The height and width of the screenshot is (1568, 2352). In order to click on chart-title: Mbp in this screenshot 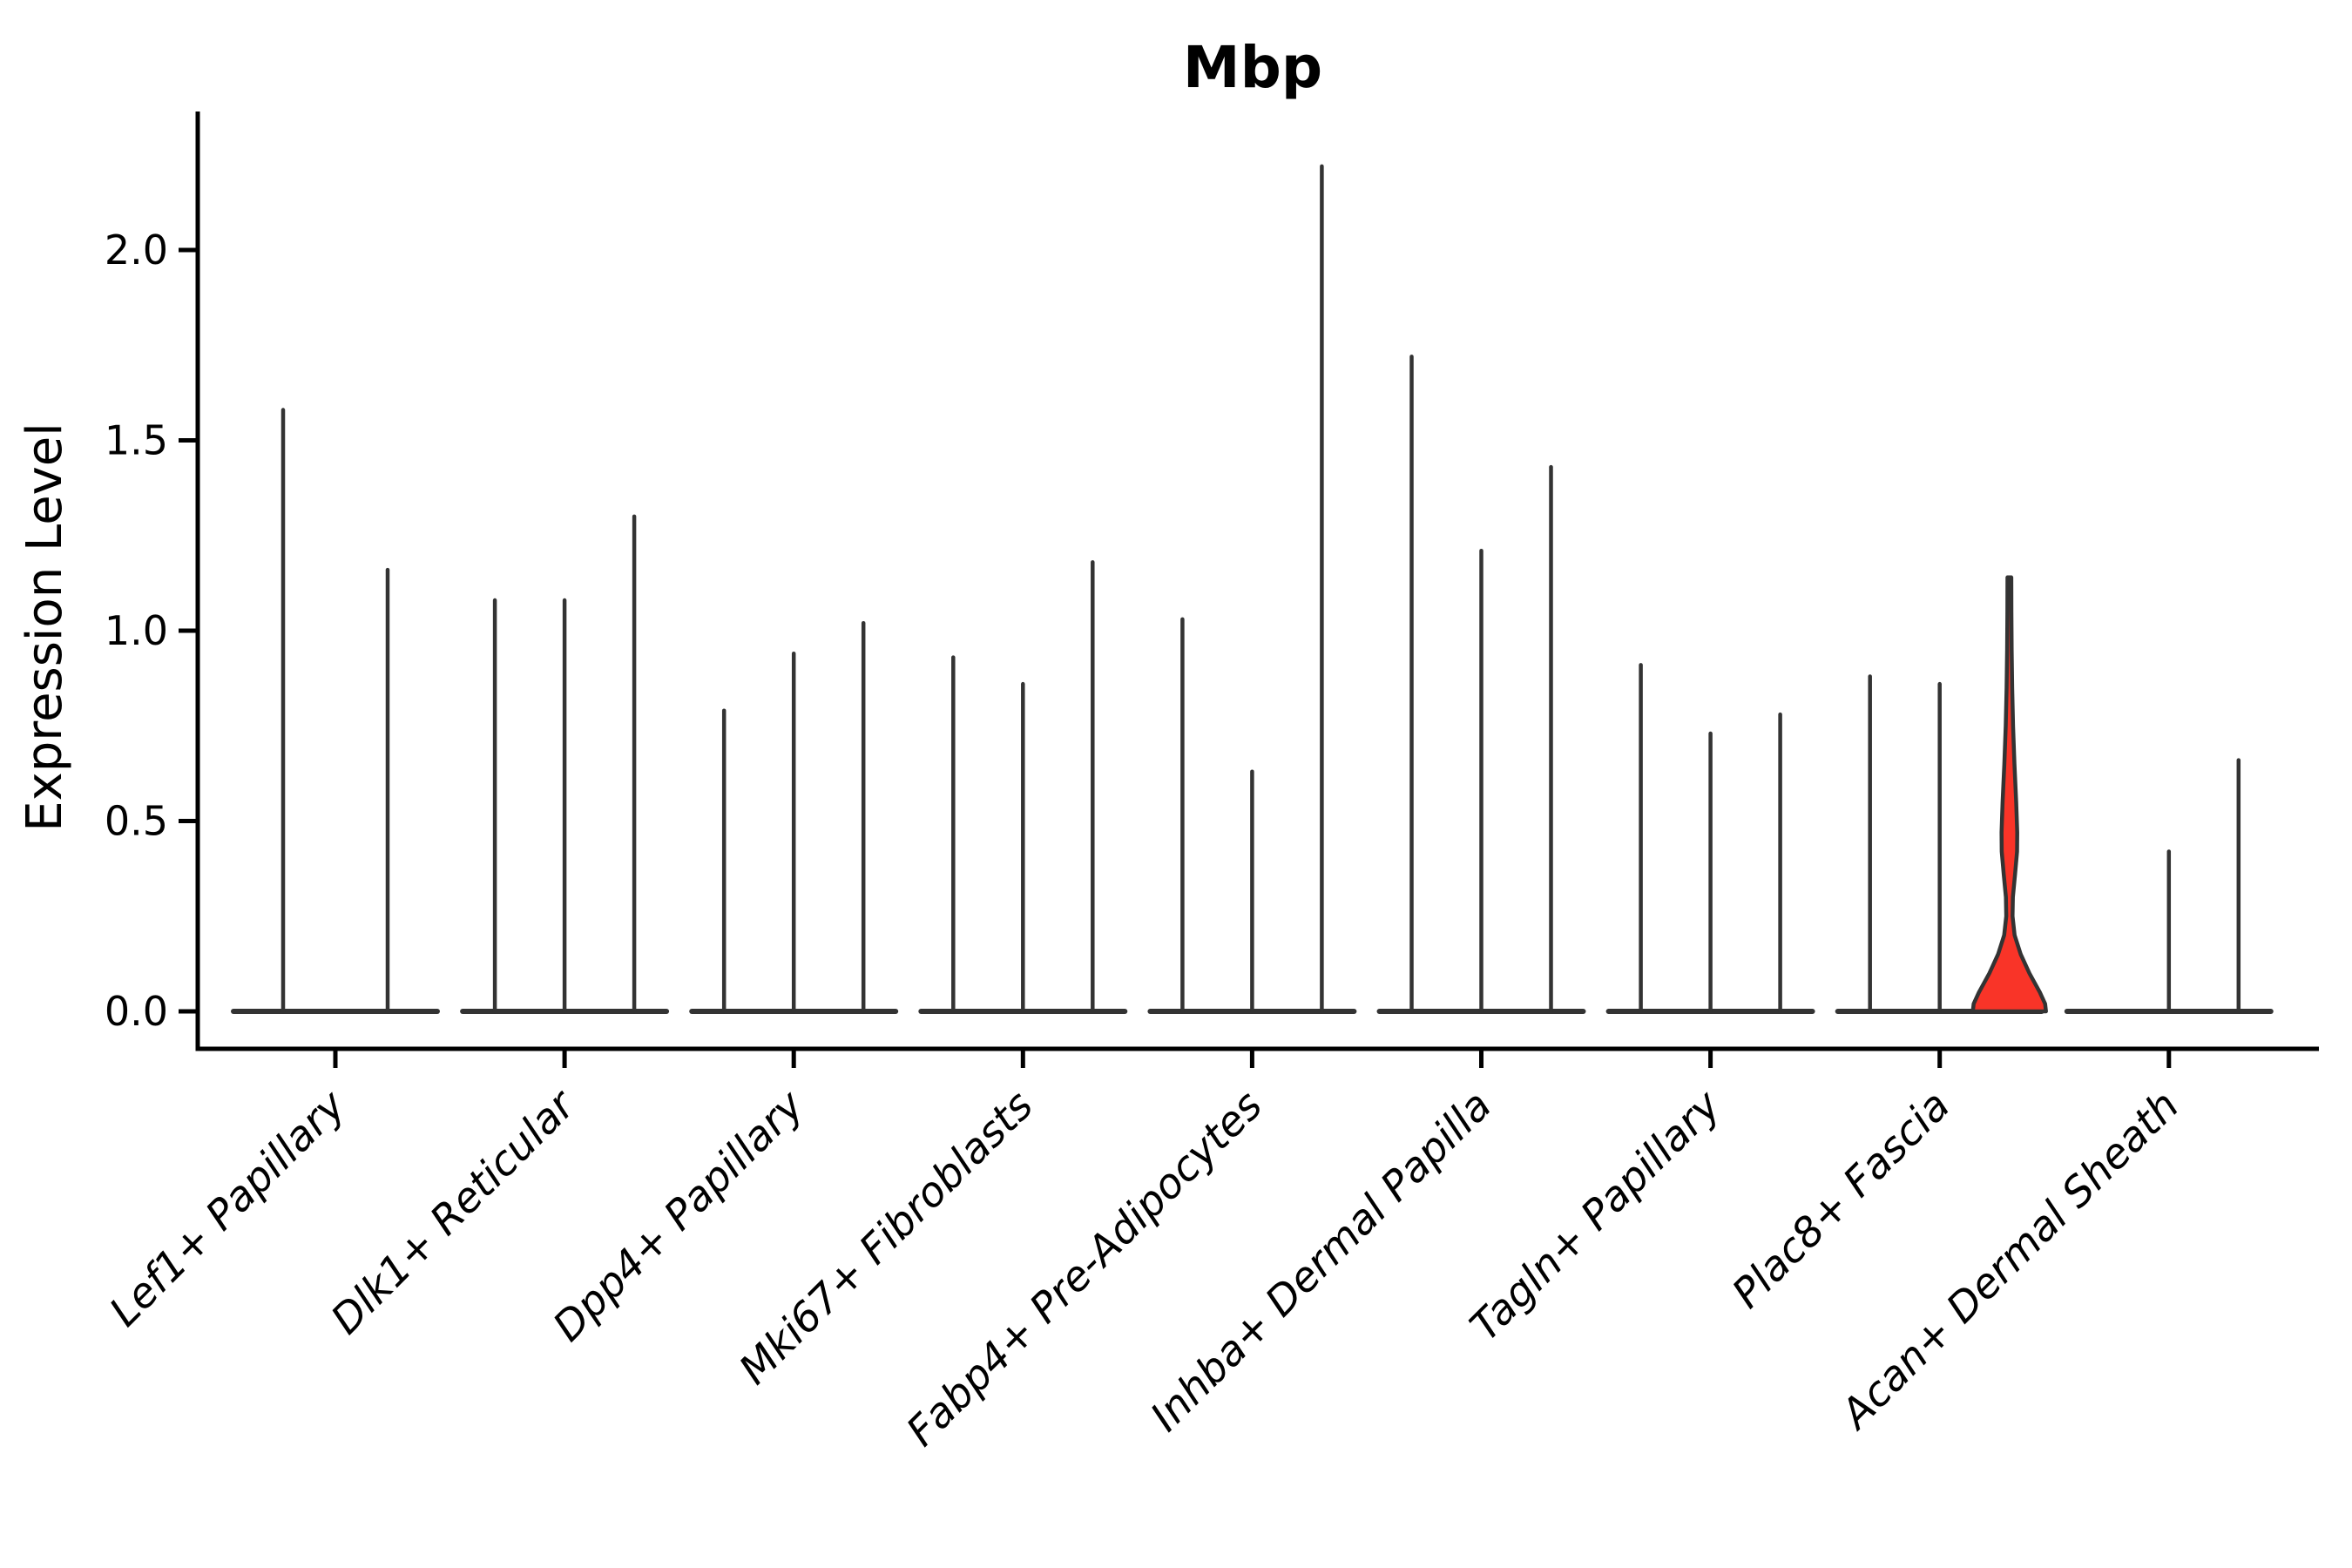, I will do `click(1252, 67)`.